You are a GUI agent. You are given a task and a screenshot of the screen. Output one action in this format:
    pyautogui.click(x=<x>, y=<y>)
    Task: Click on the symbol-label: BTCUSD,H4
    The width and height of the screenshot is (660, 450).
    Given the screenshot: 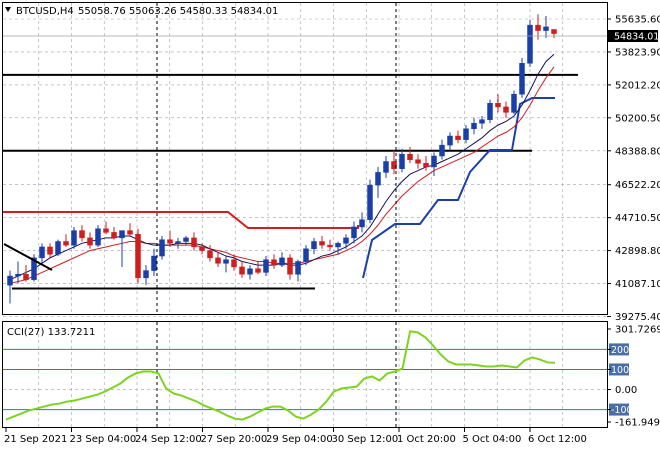 What is the action you would take?
    pyautogui.click(x=45, y=11)
    